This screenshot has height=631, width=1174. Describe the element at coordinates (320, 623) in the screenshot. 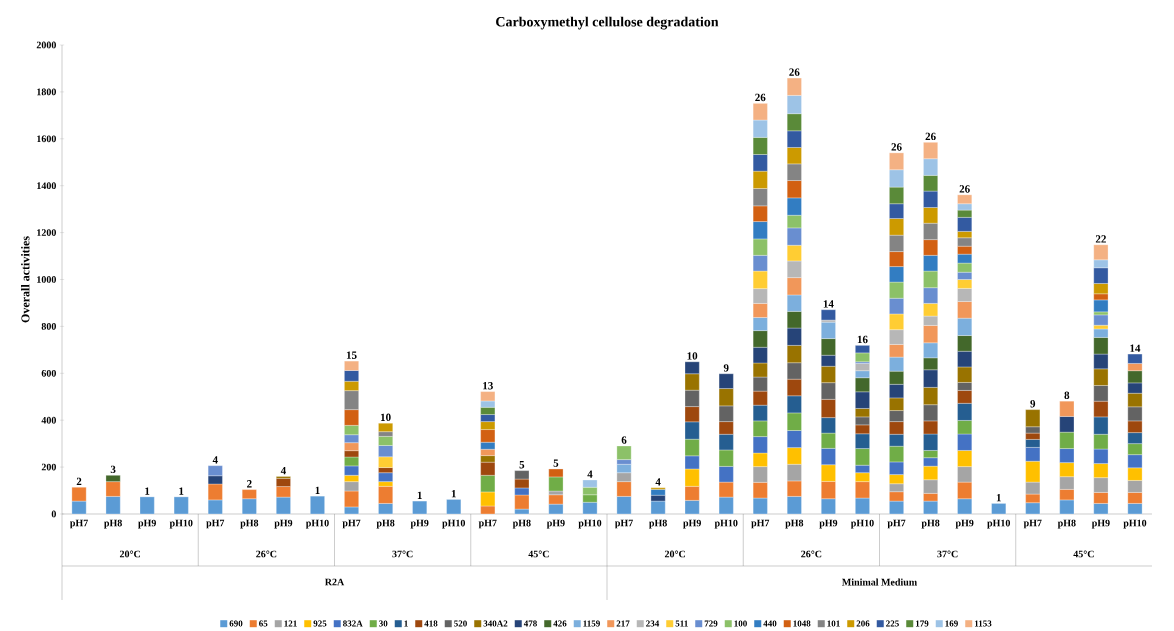

I see `legend-label: 925` at that location.